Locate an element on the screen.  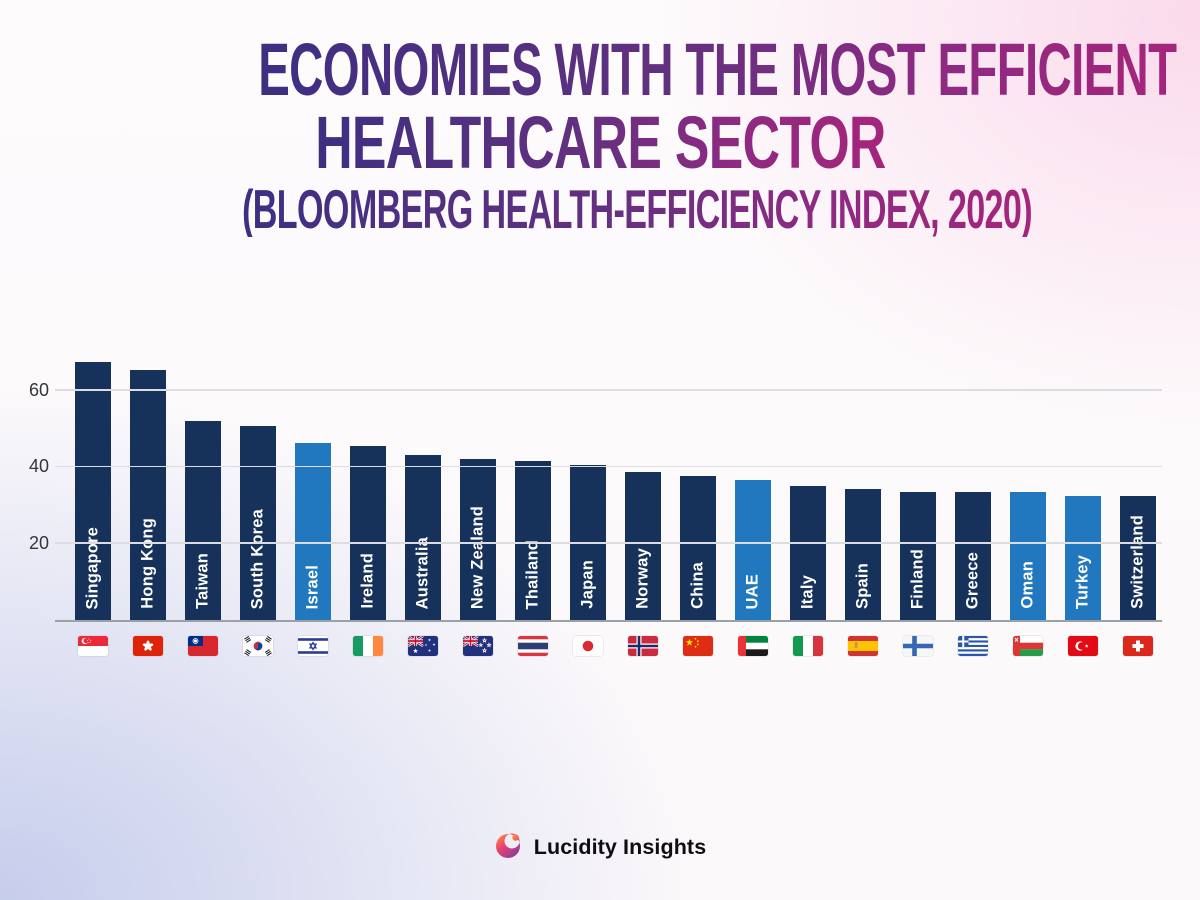
bar-switzerland: Switzerland is located at coordinates (1138, 558).